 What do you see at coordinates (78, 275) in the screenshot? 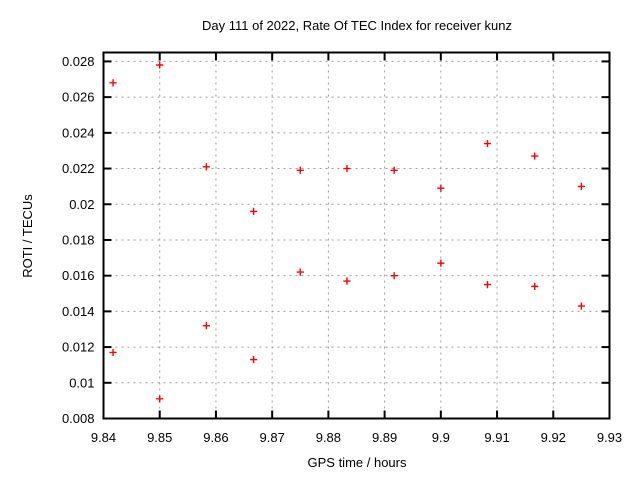
I see `y-tick-label: 0.016` at bounding box center [78, 275].